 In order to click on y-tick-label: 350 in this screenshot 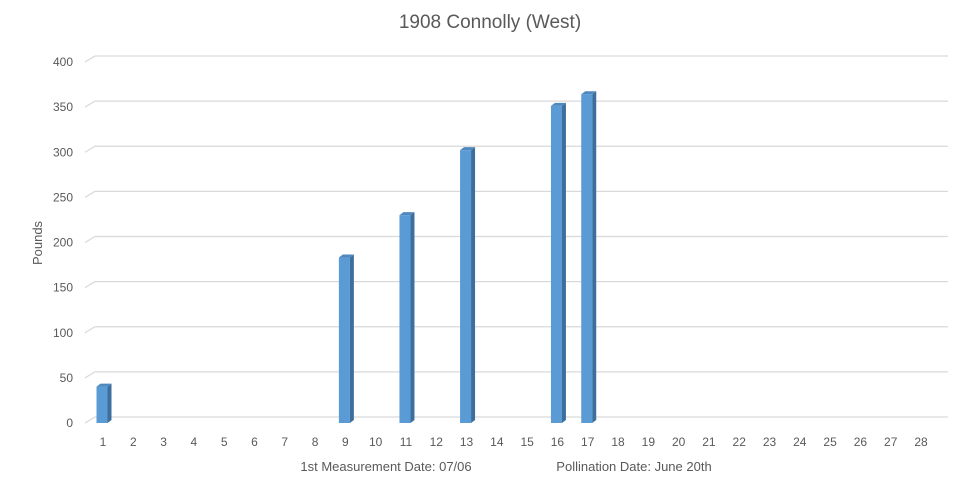, I will do `click(63, 107)`.